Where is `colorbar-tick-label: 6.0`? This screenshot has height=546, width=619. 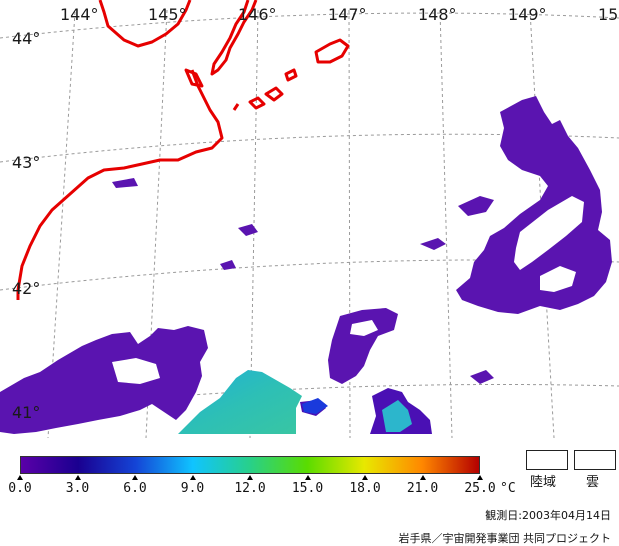 colorbar-tick-label: 6.0 is located at coordinates (135, 488).